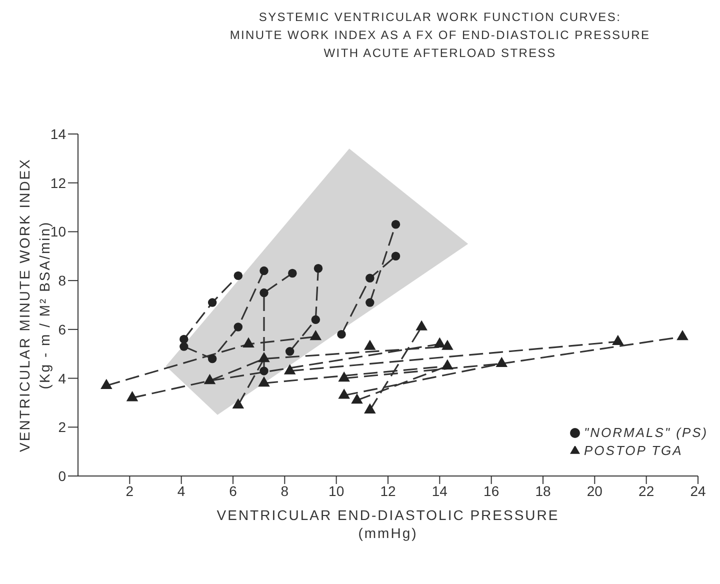 Image resolution: width=720 pixels, height=584 pixels. What do you see at coordinates (633, 450) in the screenshot?
I see `legend-label: POSTOP TGA` at bounding box center [633, 450].